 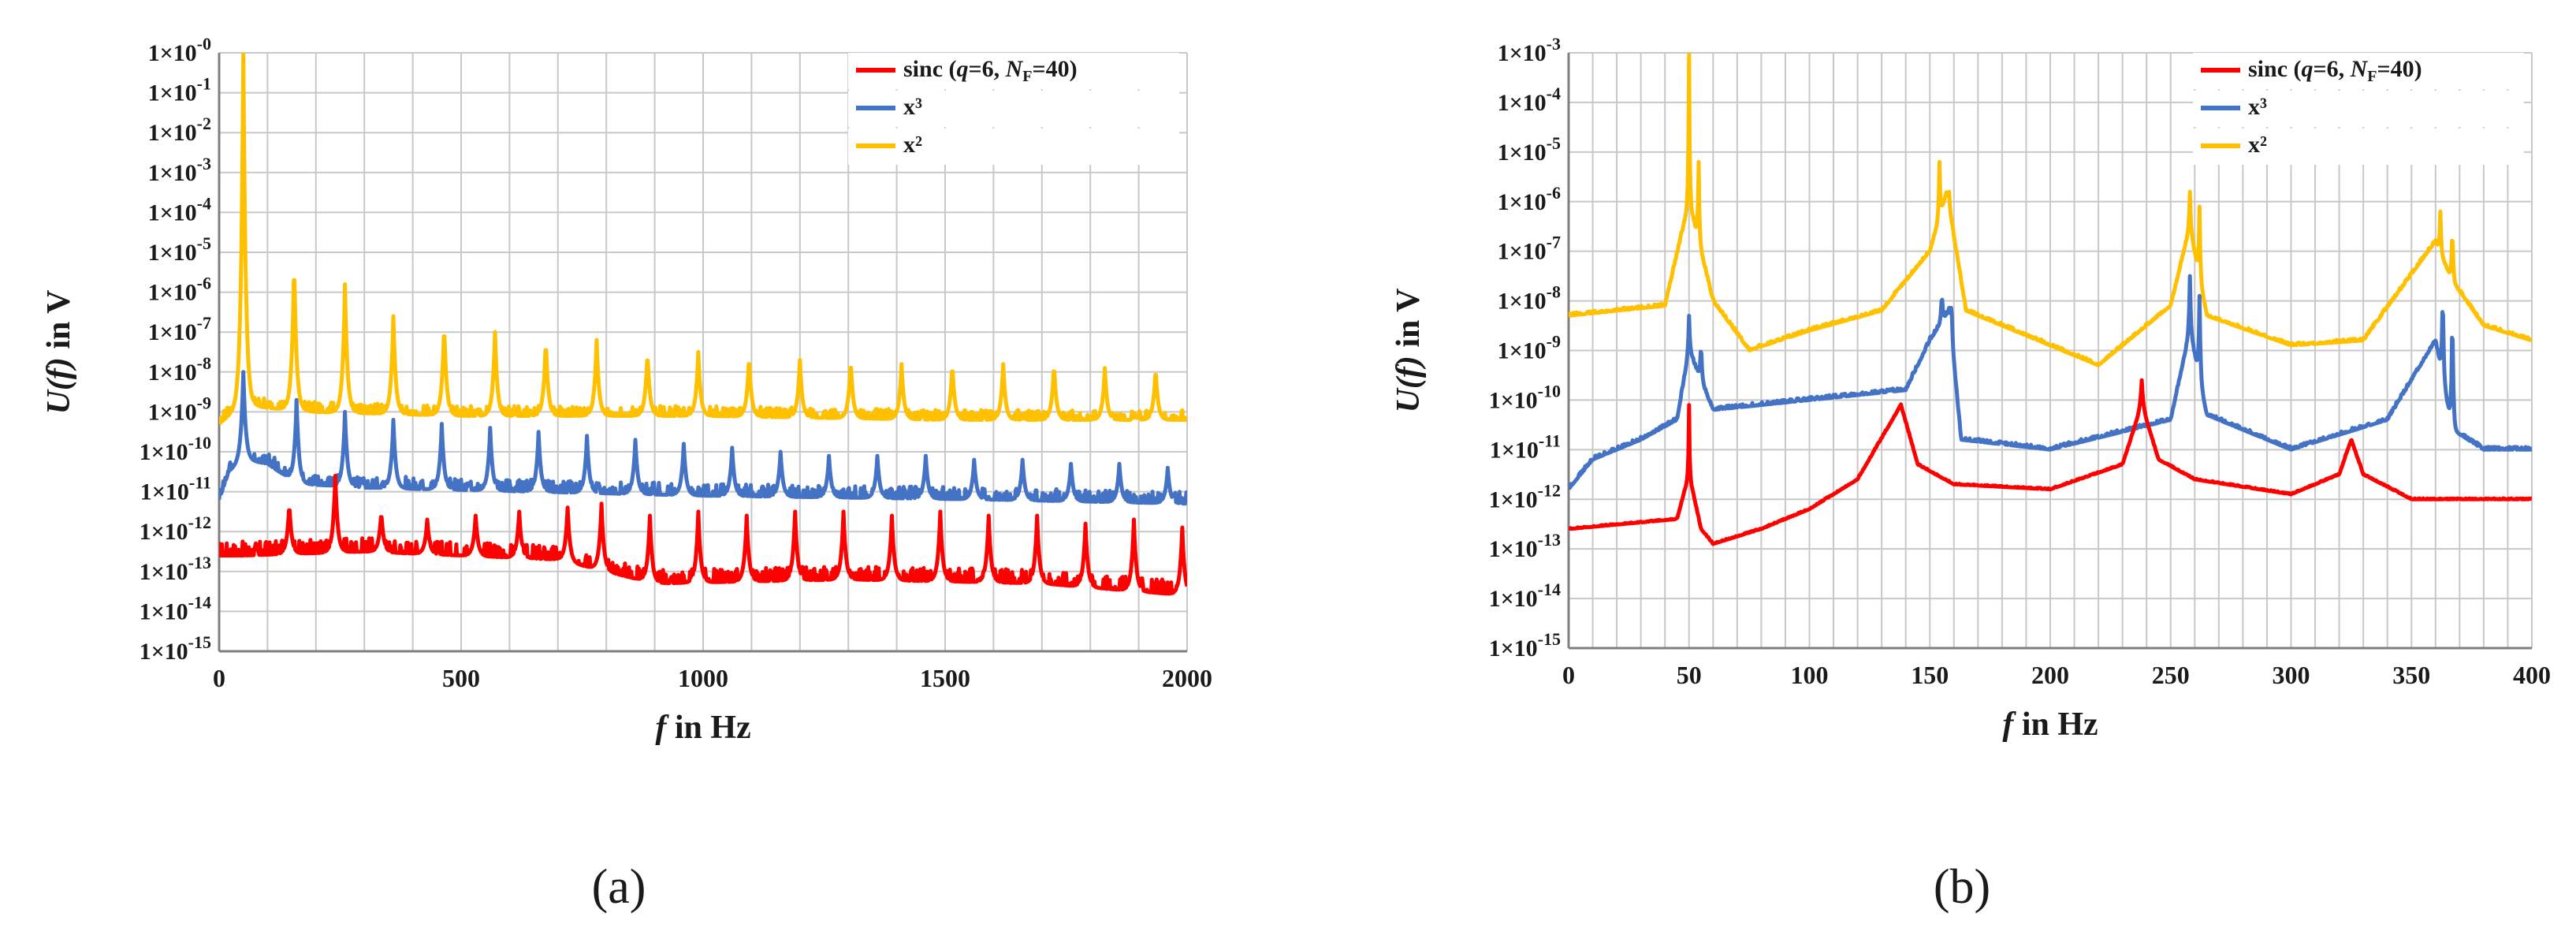 I want to click on x-tick-label: 1500, so click(x=945, y=678).